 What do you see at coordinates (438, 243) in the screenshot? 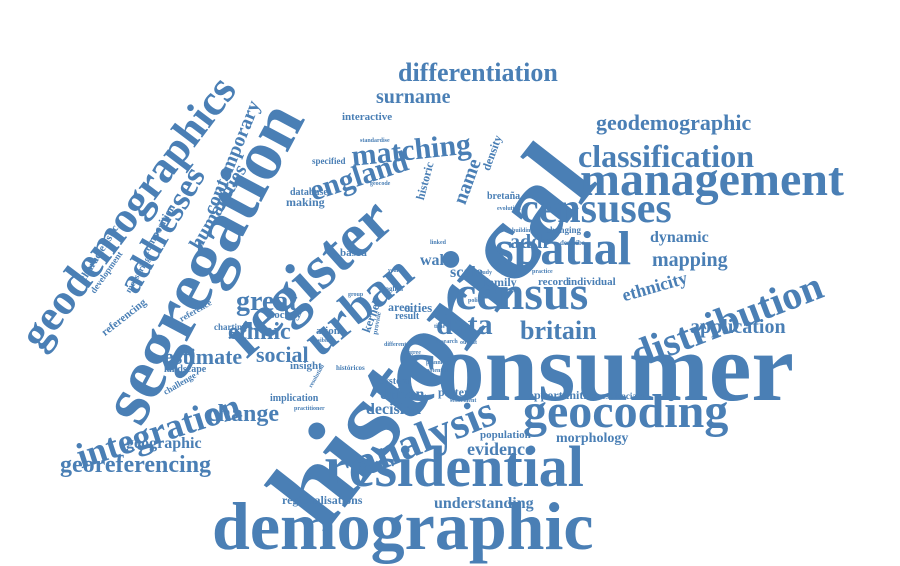
I see `word-linked: linked` at bounding box center [438, 243].